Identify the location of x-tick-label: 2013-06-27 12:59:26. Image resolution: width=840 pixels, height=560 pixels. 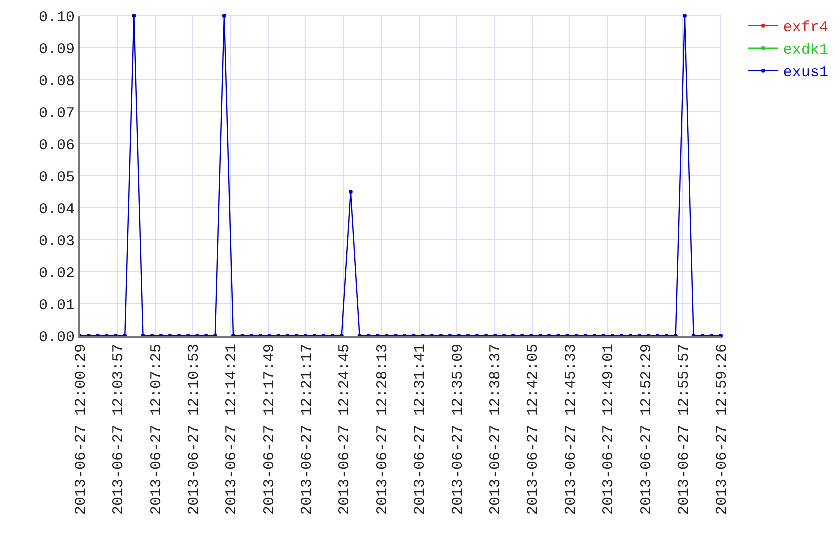
(722, 430).